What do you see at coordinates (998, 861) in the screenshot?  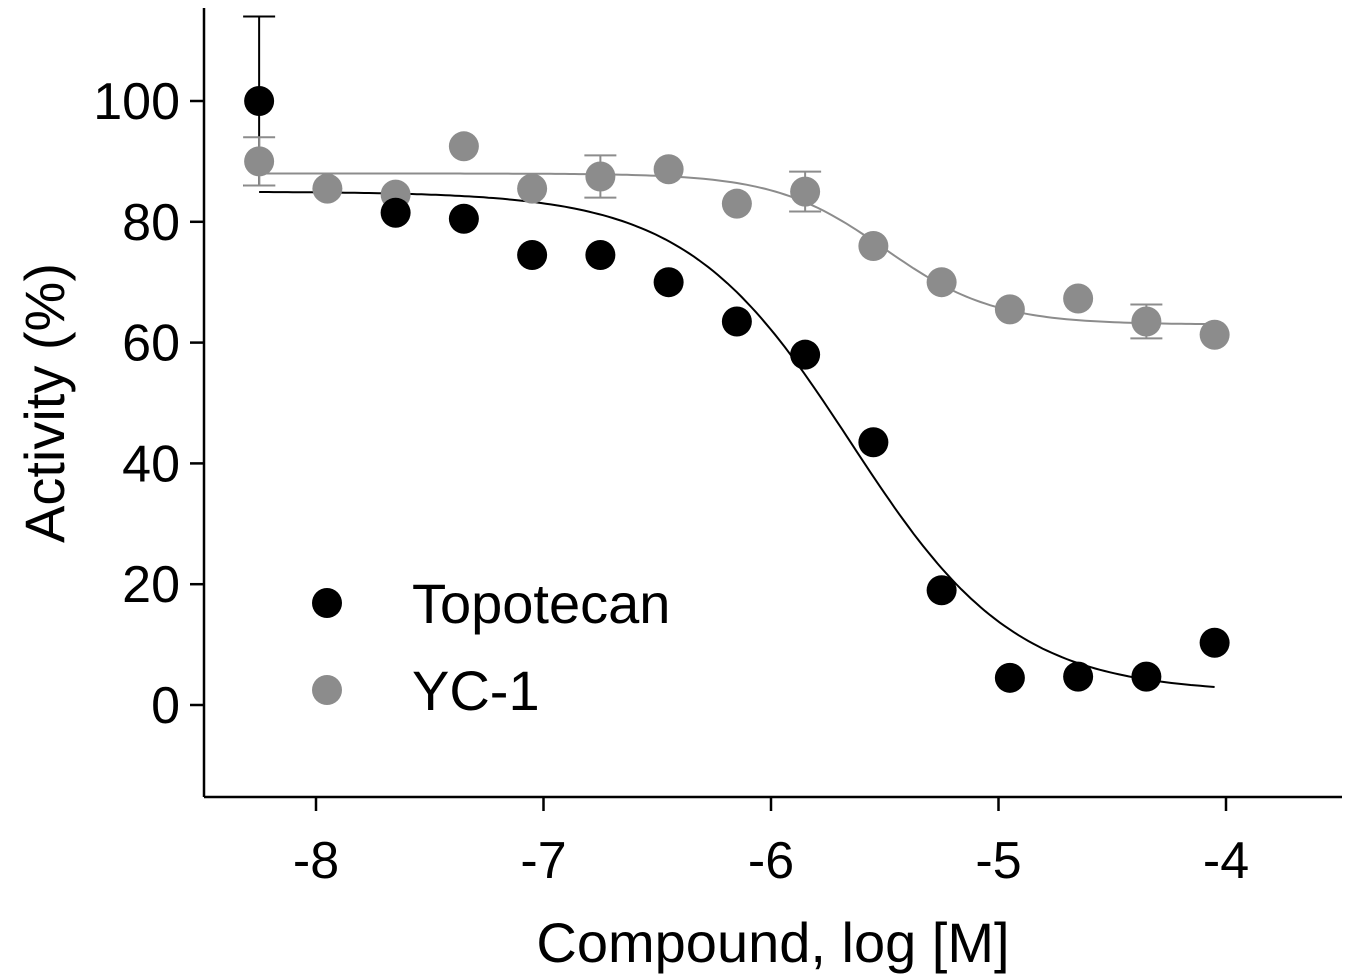 I see `x-tick-label: -5` at bounding box center [998, 861].